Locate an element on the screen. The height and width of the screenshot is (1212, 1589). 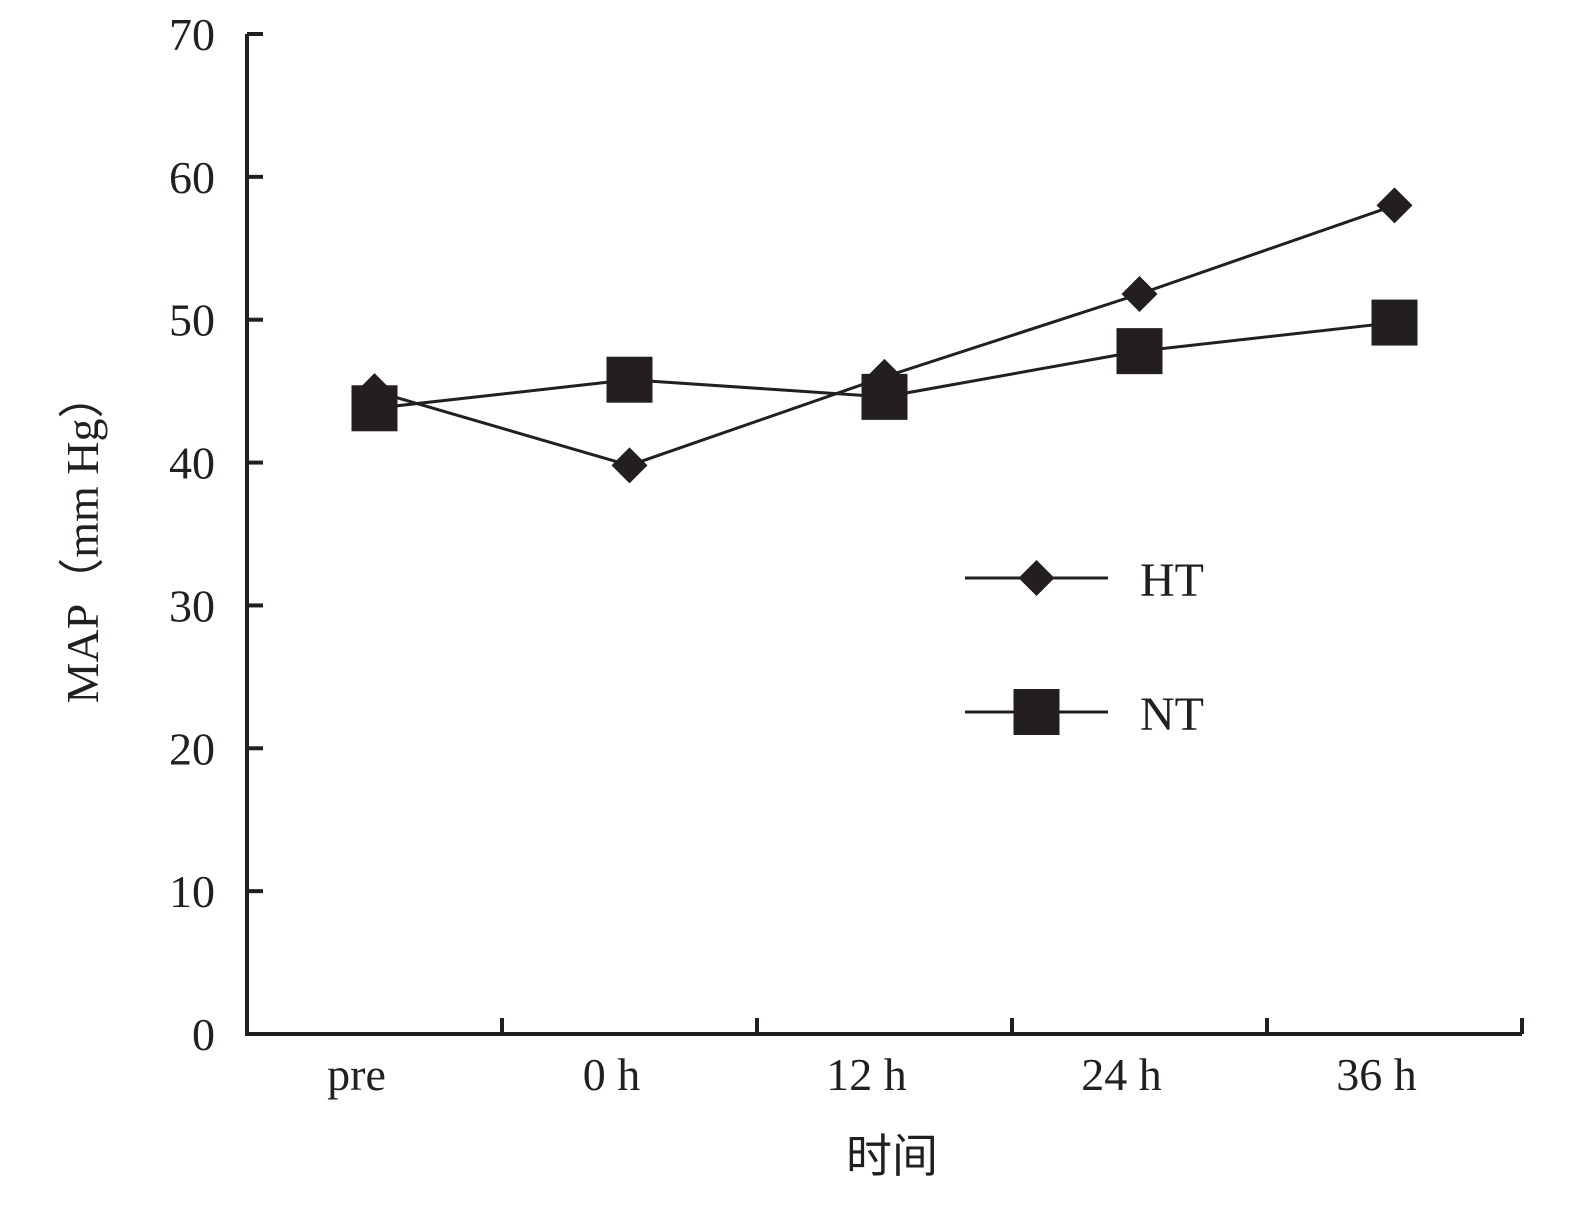
y-tick-label: 70 is located at coordinates (192, 34).